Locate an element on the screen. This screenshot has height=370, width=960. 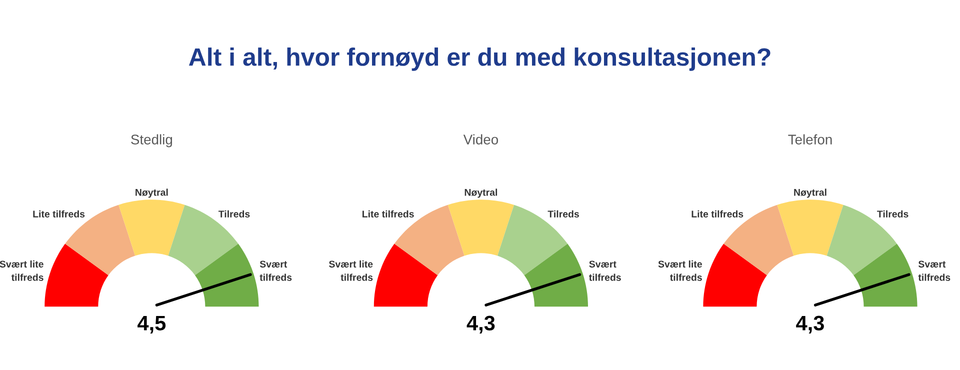
chart-subtitle: Stedlig is located at coordinates (151, 141).